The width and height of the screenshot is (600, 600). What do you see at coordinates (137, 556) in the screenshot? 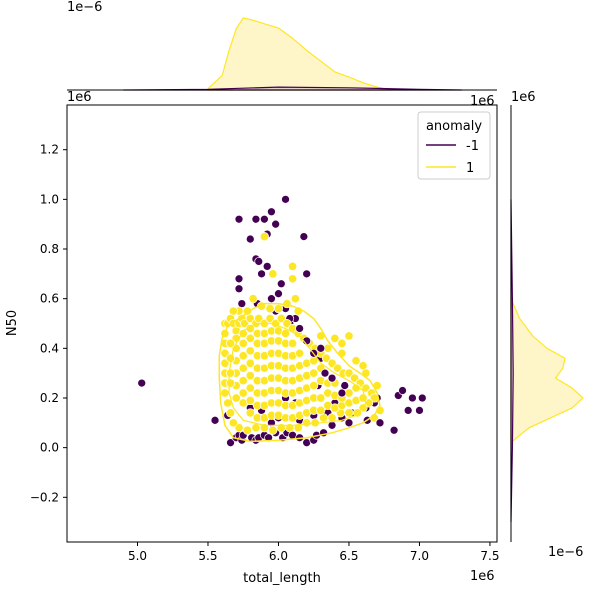
I see `x-tick-label: 5.0` at bounding box center [137, 556].